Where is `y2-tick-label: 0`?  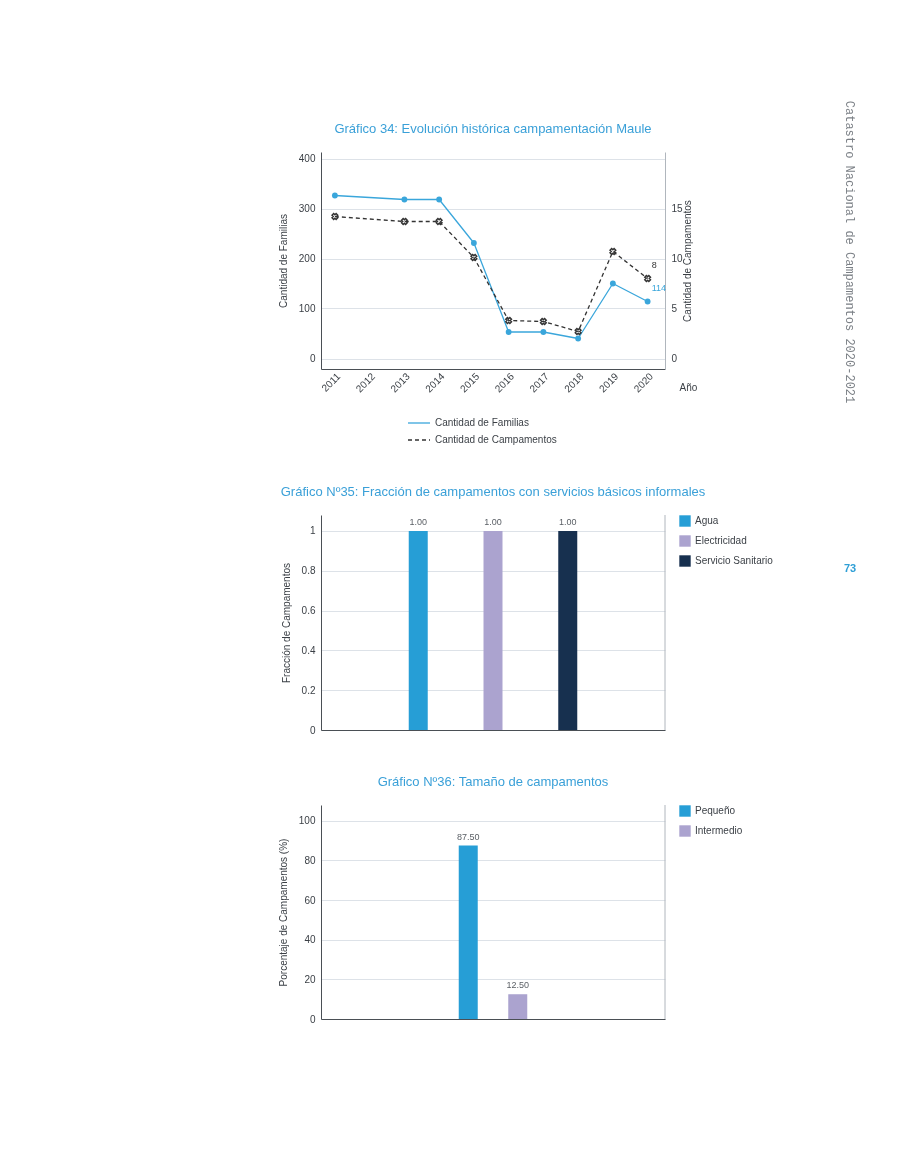 y2-tick-label: 0 is located at coordinates (674, 358).